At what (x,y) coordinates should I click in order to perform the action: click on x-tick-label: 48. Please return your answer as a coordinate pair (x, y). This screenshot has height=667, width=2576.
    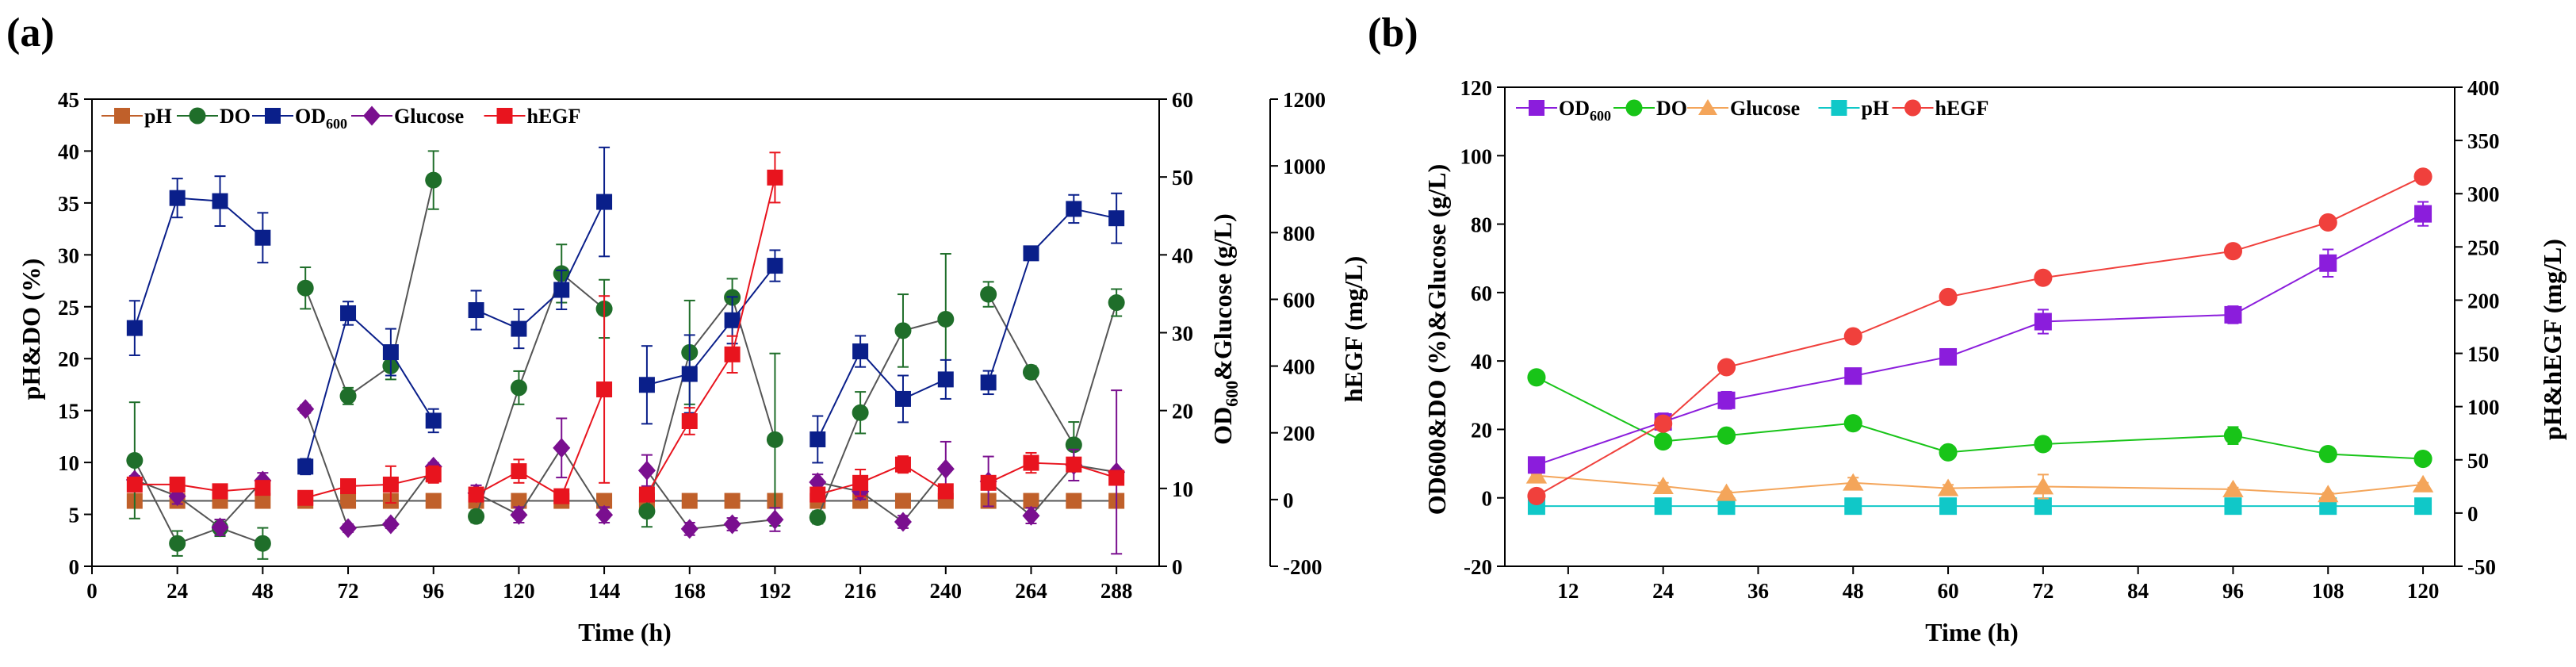
    Looking at the image, I should click on (1853, 591).